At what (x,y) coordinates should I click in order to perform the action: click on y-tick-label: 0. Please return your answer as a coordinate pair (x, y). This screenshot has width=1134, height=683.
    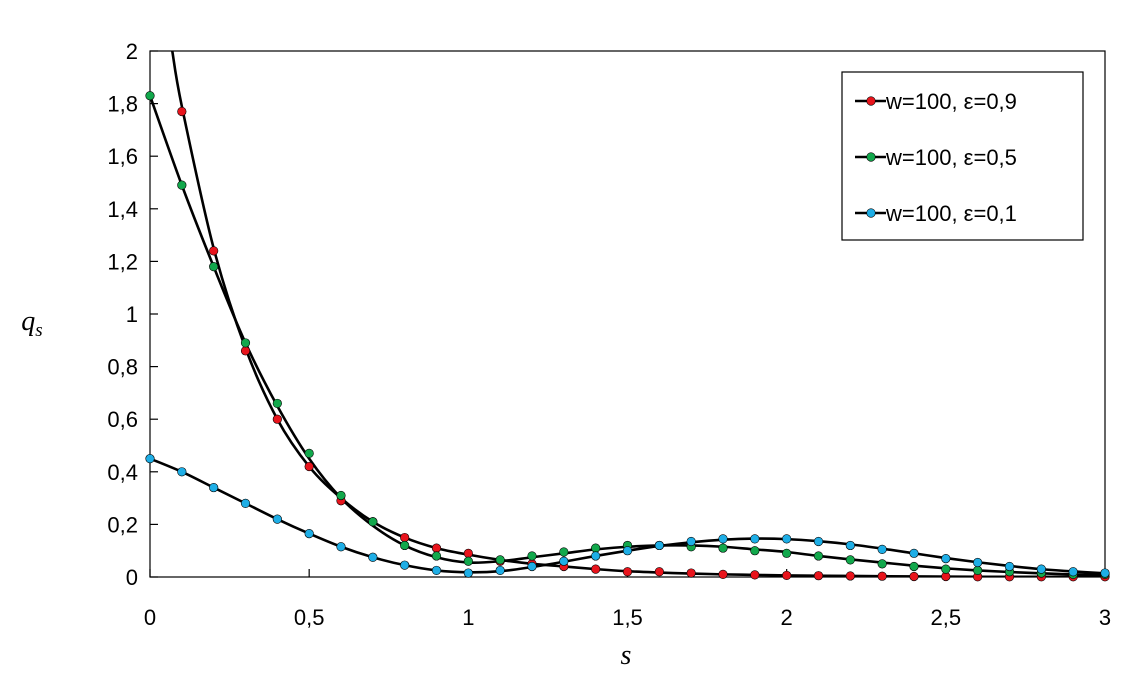
    Looking at the image, I should click on (132, 577).